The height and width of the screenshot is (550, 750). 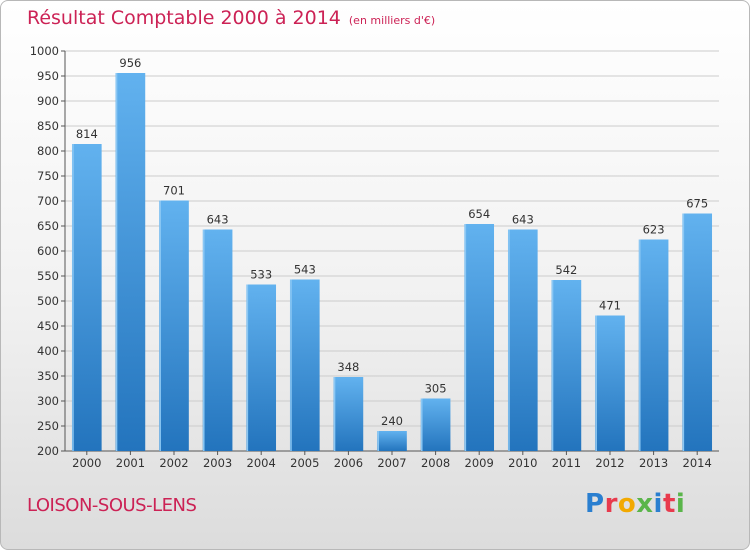 I want to click on x-tick-label: 2002, so click(x=173, y=463).